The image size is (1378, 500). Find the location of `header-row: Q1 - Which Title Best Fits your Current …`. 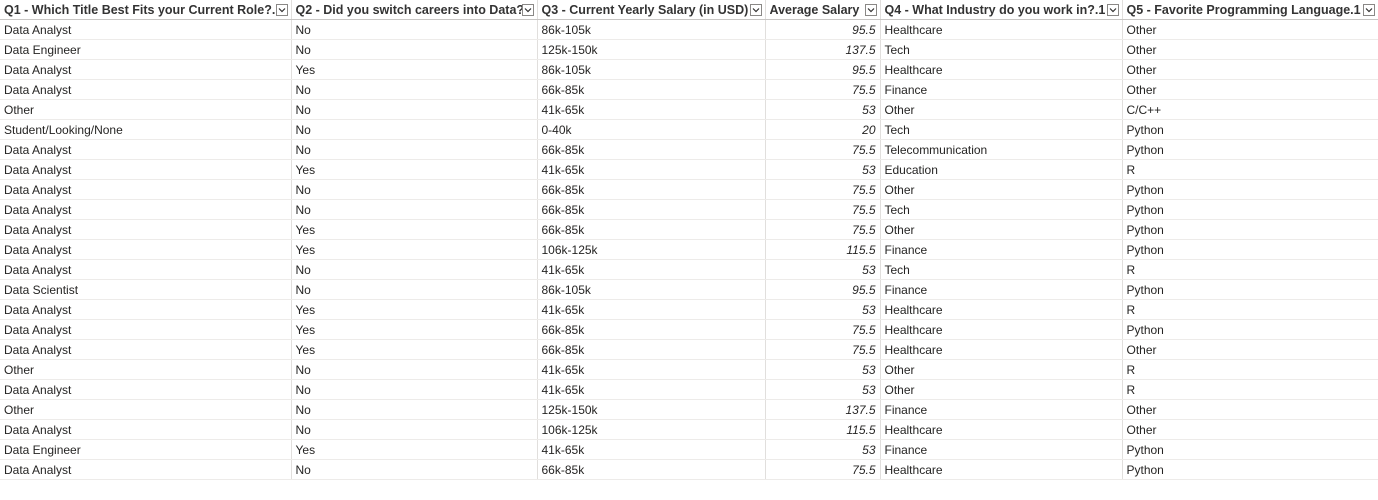

header-row: Q1 - Which Title Best Fits your Current … is located at coordinates (689, 10).